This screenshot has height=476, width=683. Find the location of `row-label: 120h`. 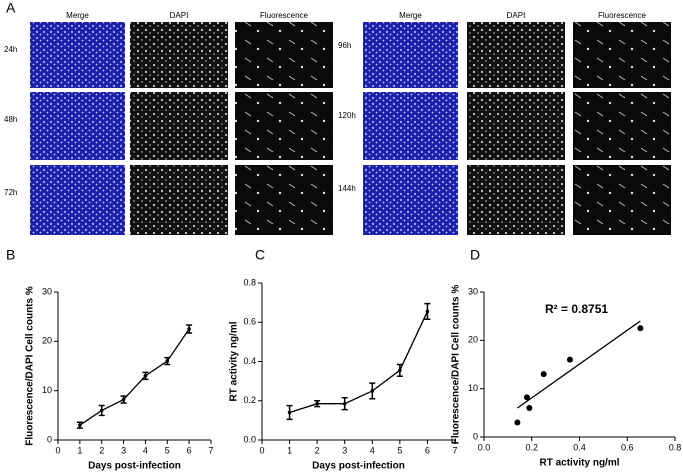

row-label: 120h is located at coordinates (347, 115).